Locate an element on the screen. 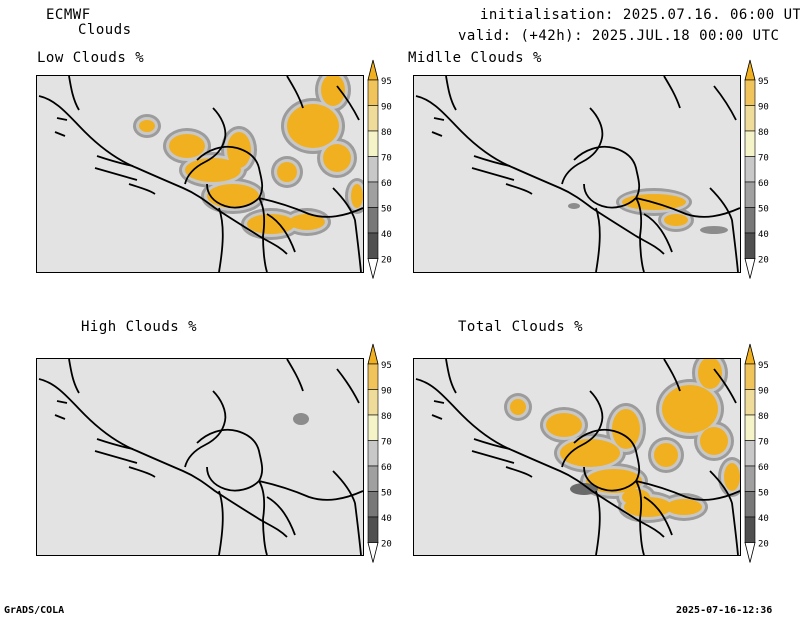  product-label: Clouds is located at coordinates (105, 30).